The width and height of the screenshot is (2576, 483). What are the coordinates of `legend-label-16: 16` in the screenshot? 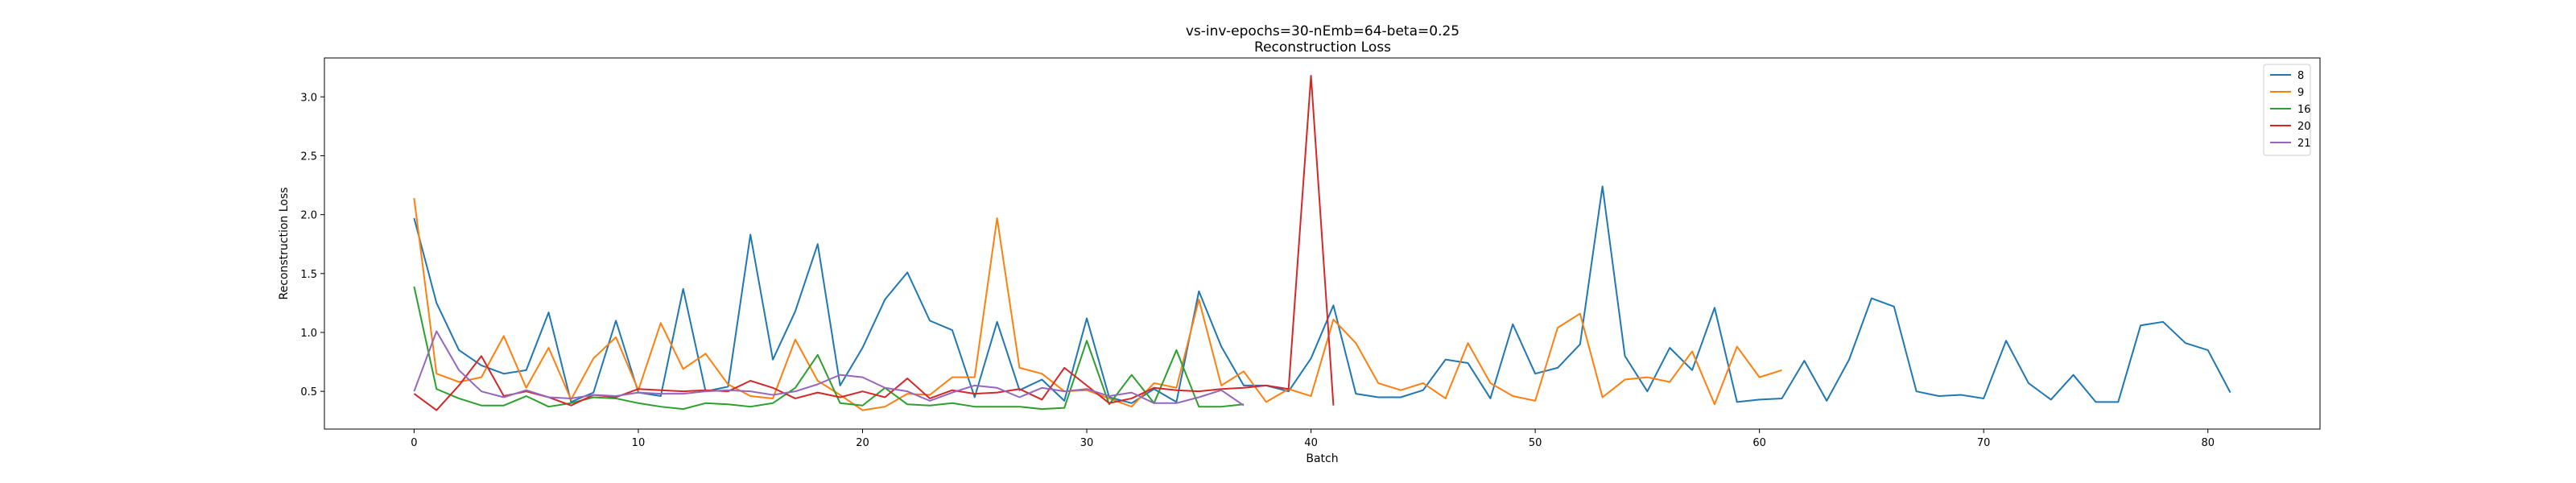 It's located at (2304, 110).